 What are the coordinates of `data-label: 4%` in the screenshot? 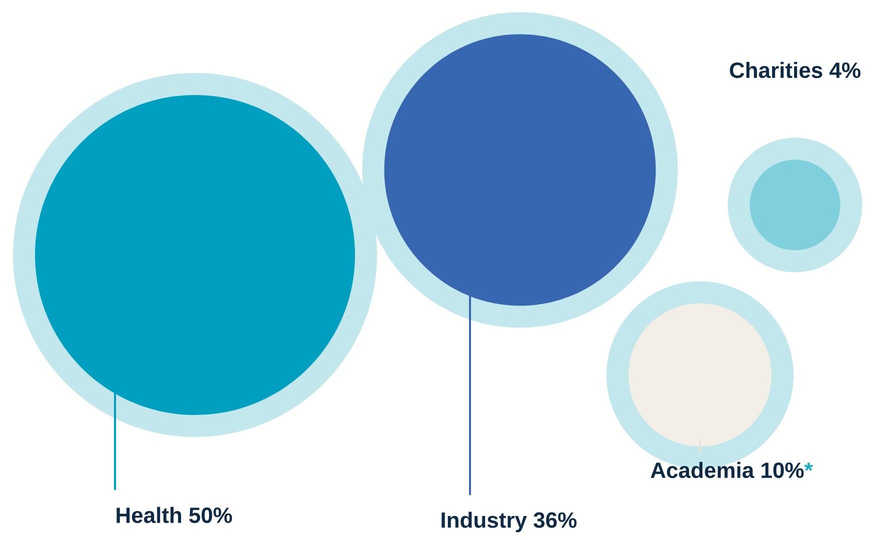 It's located at (845, 70).